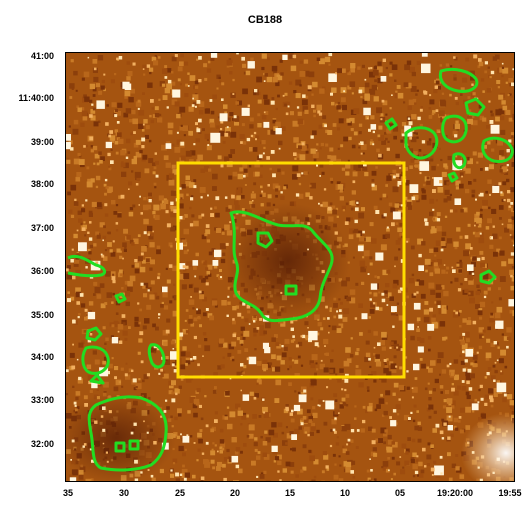 The height and width of the screenshot is (512, 530). What do you see at coordinates (510, 493) in the screenshot?
I see `x-tick-label: 19:55` at bounding box center [510, 493].